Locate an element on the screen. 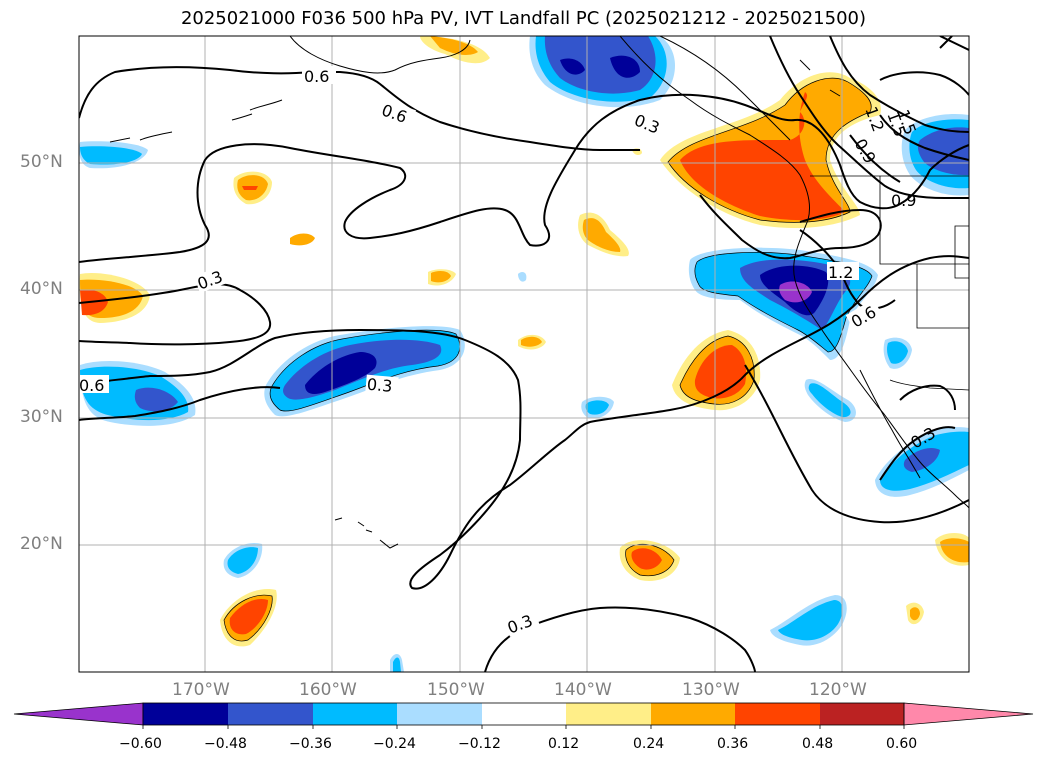 This screenshot has height=765, width=1047. colorbar-extend-low is located at coordinates (78, 714).